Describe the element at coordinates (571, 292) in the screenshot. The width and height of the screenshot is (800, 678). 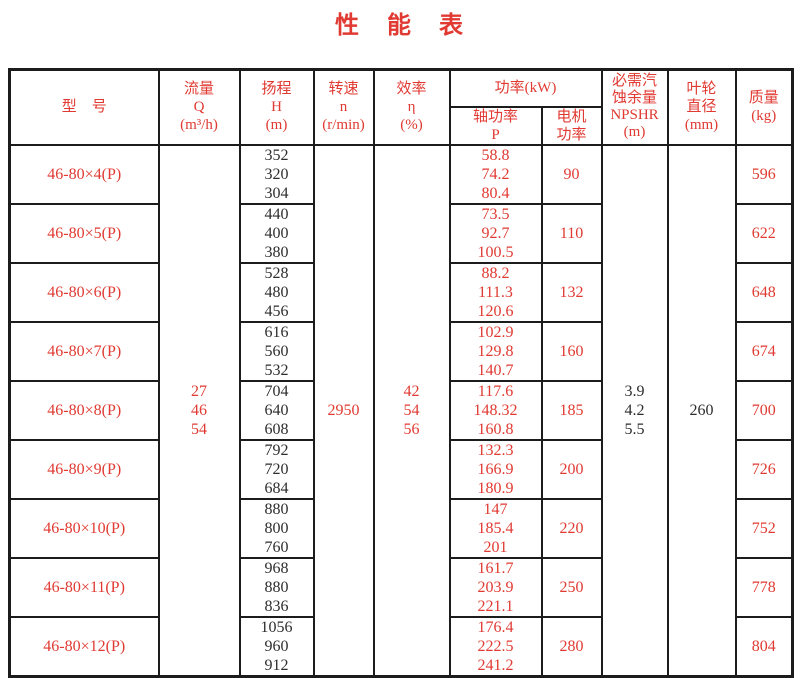
I see `motor-power-cell: 132` at that location.